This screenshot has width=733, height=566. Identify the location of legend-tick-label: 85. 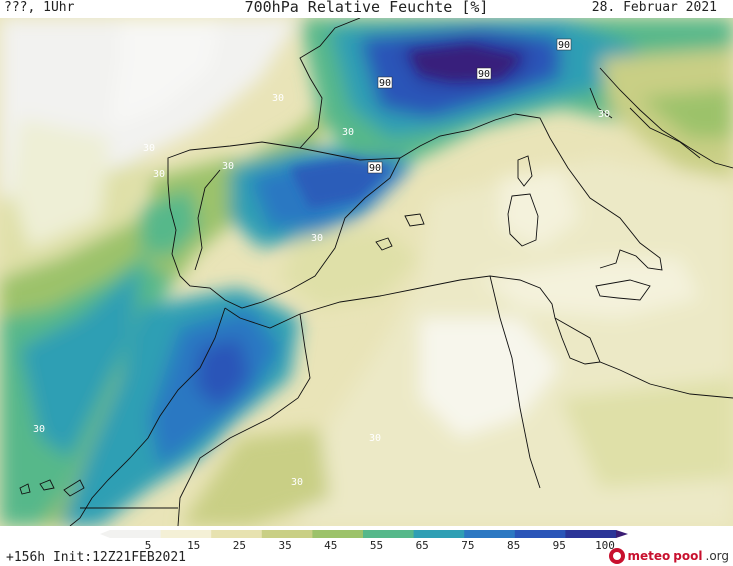
(513, 544).